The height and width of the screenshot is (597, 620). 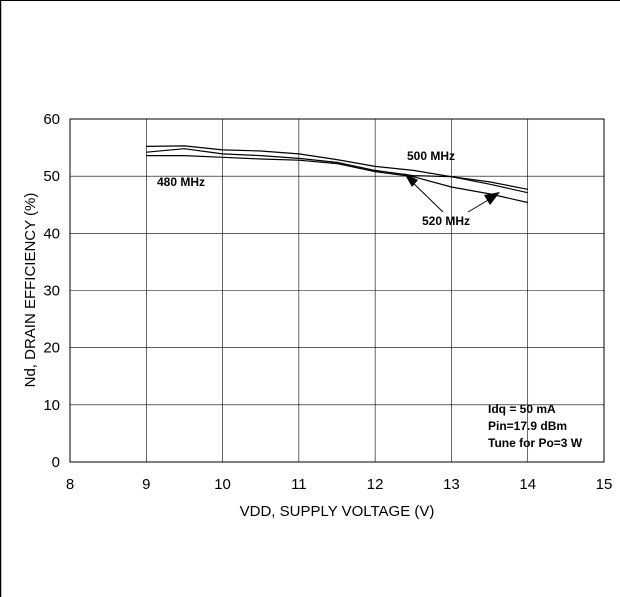 I want to click on conditions-note: Idq = 50 mA Pin=17.9 dBm Tune for Po=3 W, so click(x=535, y=426).